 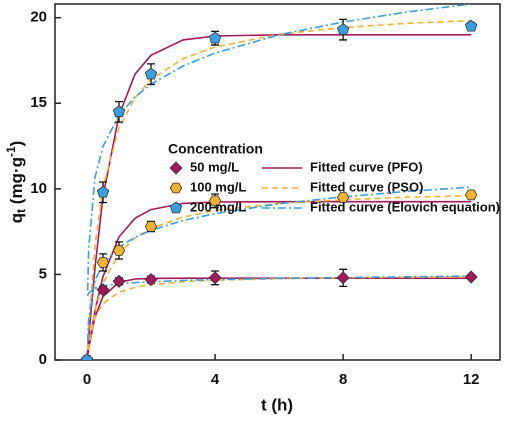 I want to click on y-label-main: q, so click(x=16, y=218).